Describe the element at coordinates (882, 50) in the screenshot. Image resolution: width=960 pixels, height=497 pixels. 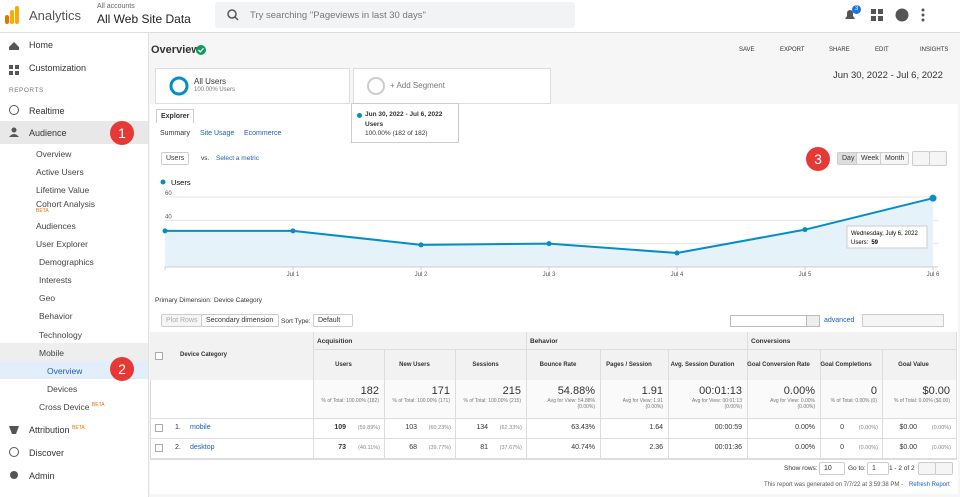
I see `edit: EDIT` at that location.